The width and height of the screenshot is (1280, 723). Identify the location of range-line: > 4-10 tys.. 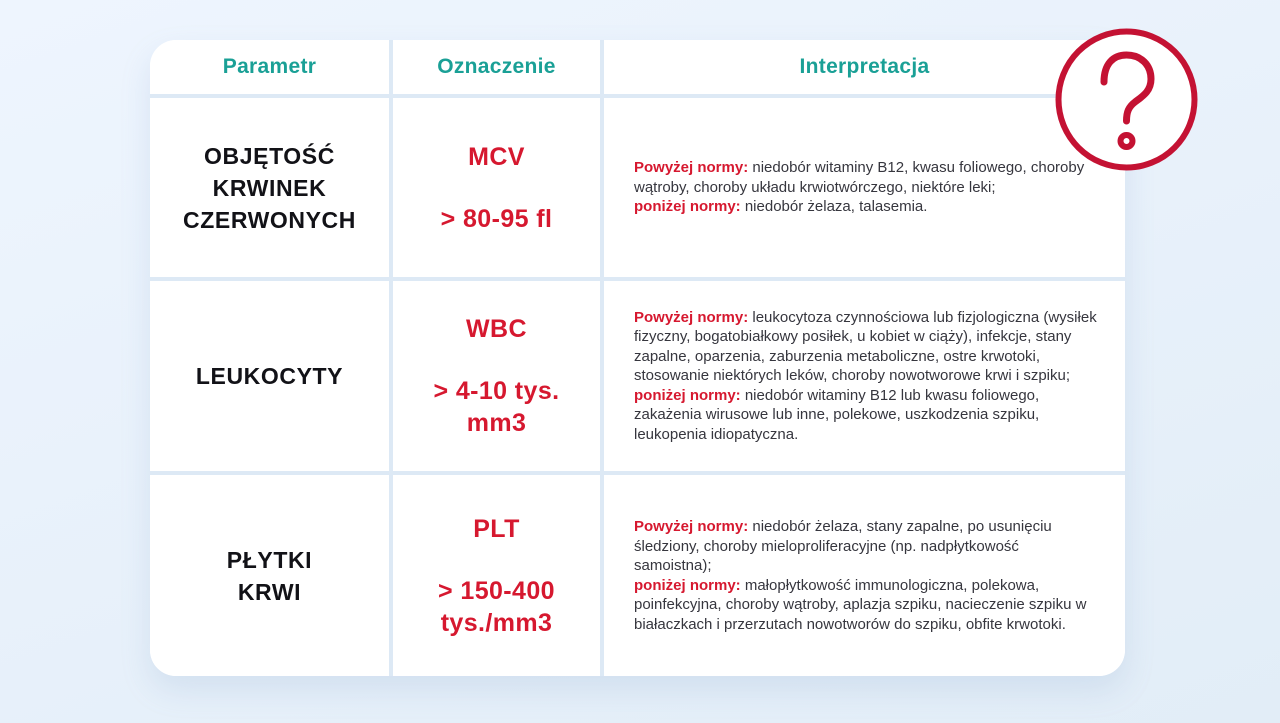
(496, 391).